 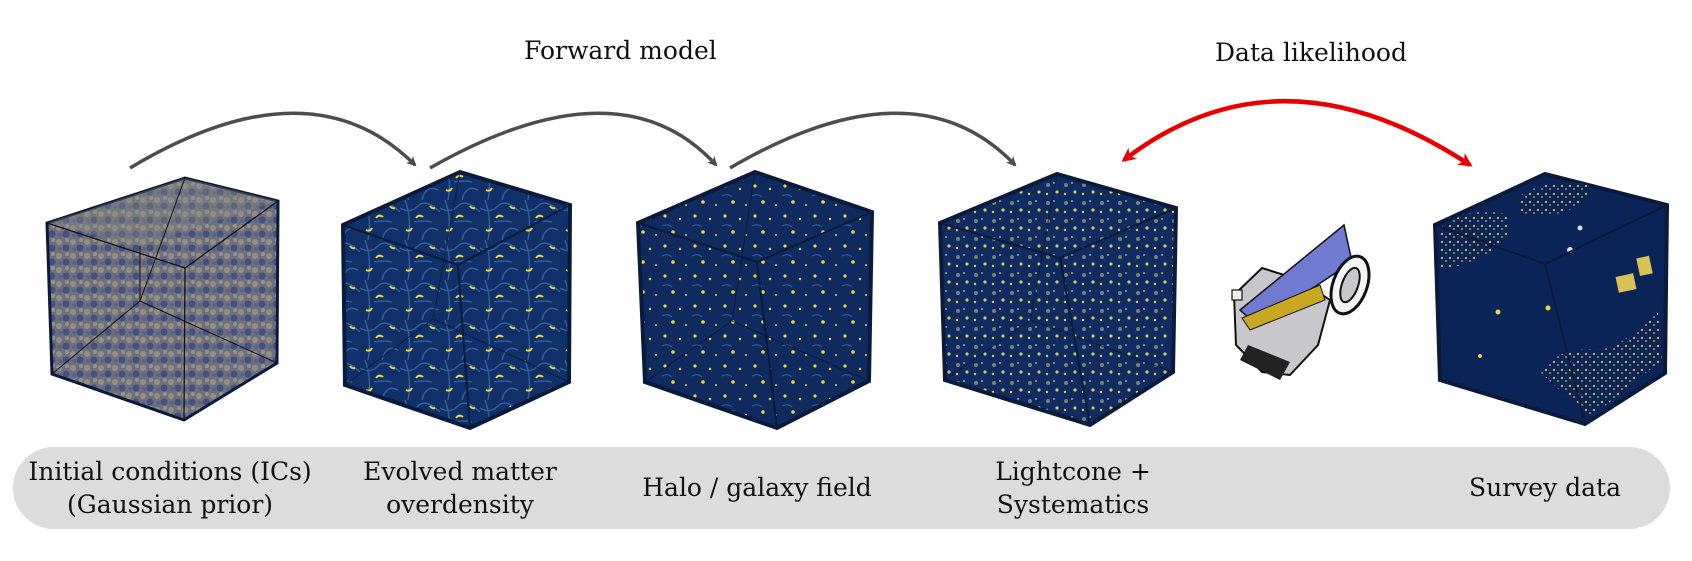 I want to click on likelihood-arrow, so click(x=1297, y=133).